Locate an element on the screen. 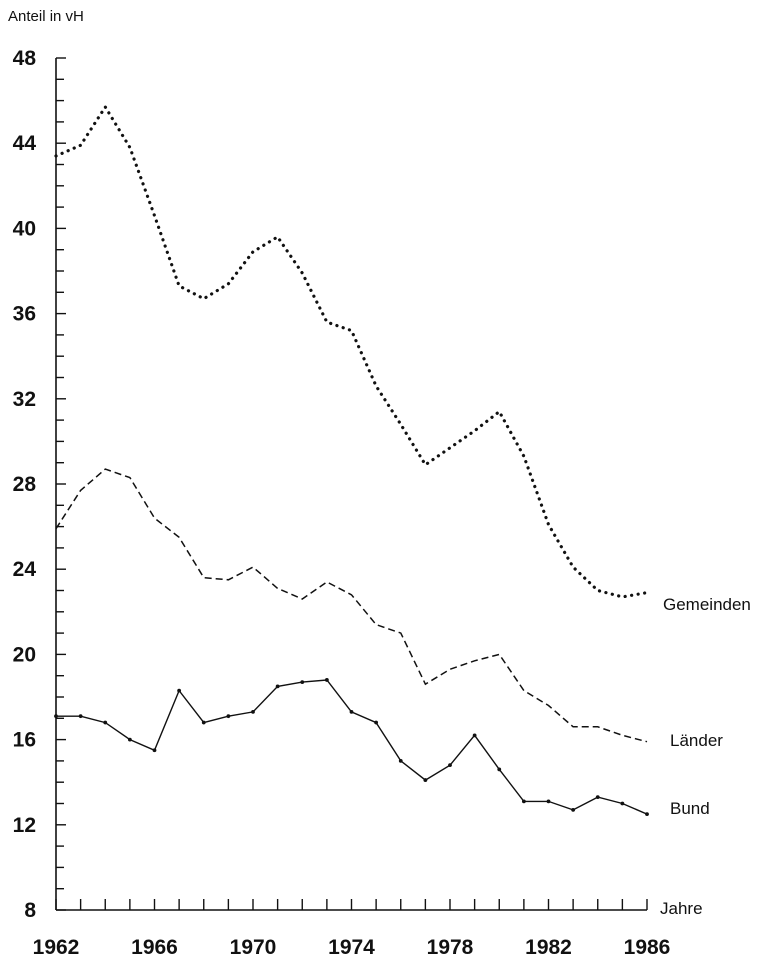 The image size is (768, 962). x-tick-label: 1974 is located at coordinates (351, 947).